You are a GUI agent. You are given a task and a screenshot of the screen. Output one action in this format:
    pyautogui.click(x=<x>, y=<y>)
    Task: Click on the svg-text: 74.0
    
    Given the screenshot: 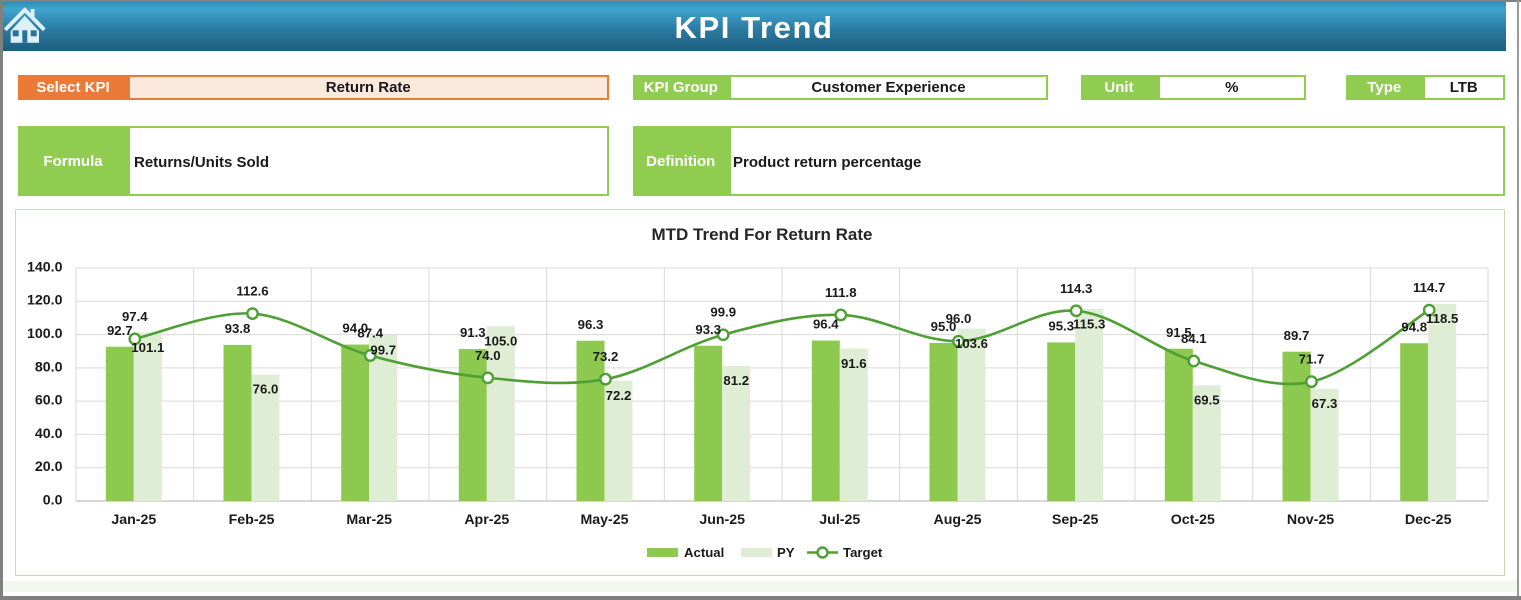 What is the action you would take?
    pyautogui.click(x=488, y=355)
    